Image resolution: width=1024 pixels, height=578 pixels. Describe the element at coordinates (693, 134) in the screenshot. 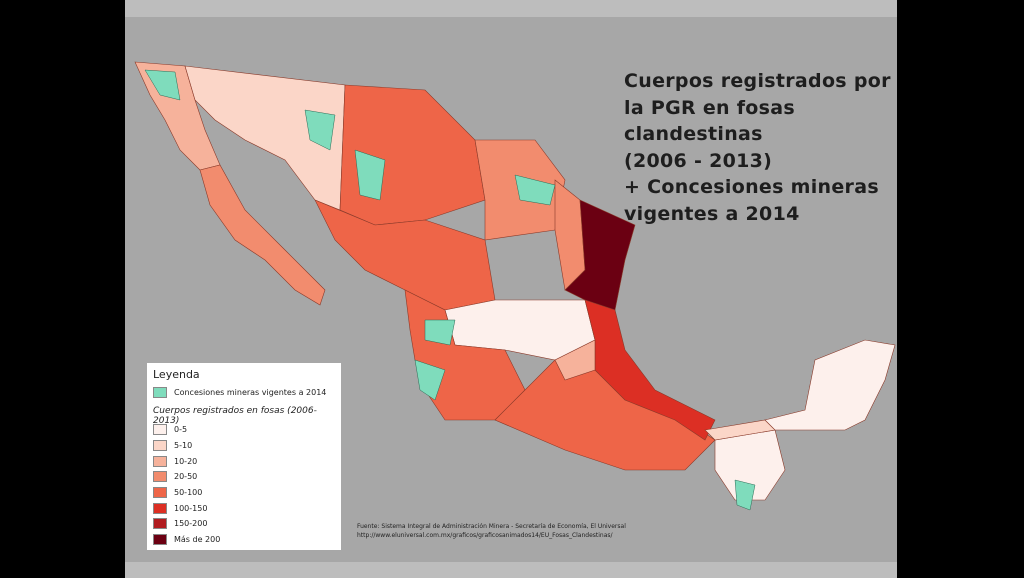

I see `title-line: clandestinas` at that location.